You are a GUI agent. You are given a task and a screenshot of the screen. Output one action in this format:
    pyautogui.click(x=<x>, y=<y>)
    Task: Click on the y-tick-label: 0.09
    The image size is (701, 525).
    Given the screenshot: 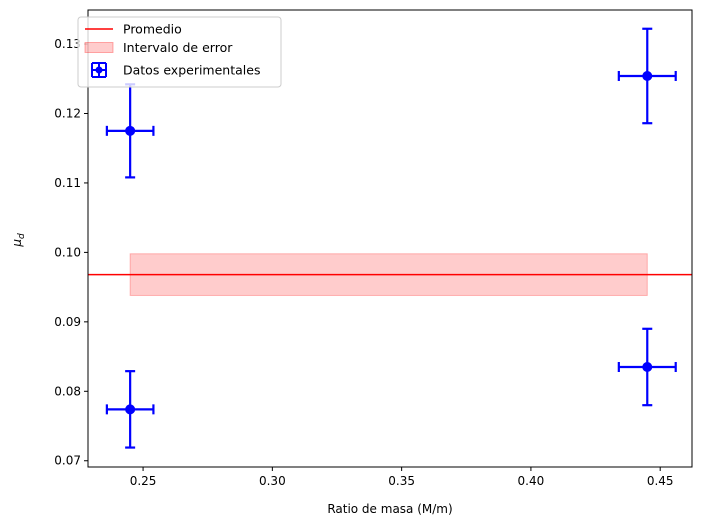 What is the action you would take?
    pyautogui.click(x=67, y=322)
    